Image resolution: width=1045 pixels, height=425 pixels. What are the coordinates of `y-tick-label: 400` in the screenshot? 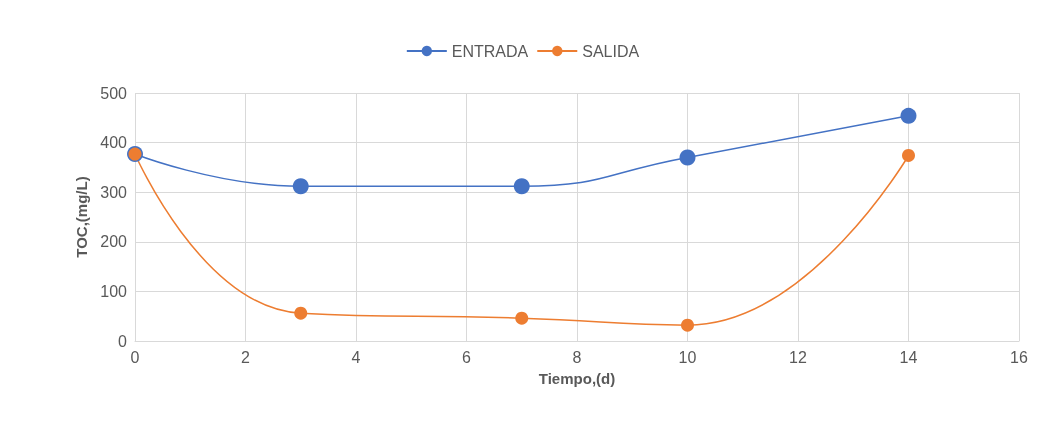 It's located at (114, 143).